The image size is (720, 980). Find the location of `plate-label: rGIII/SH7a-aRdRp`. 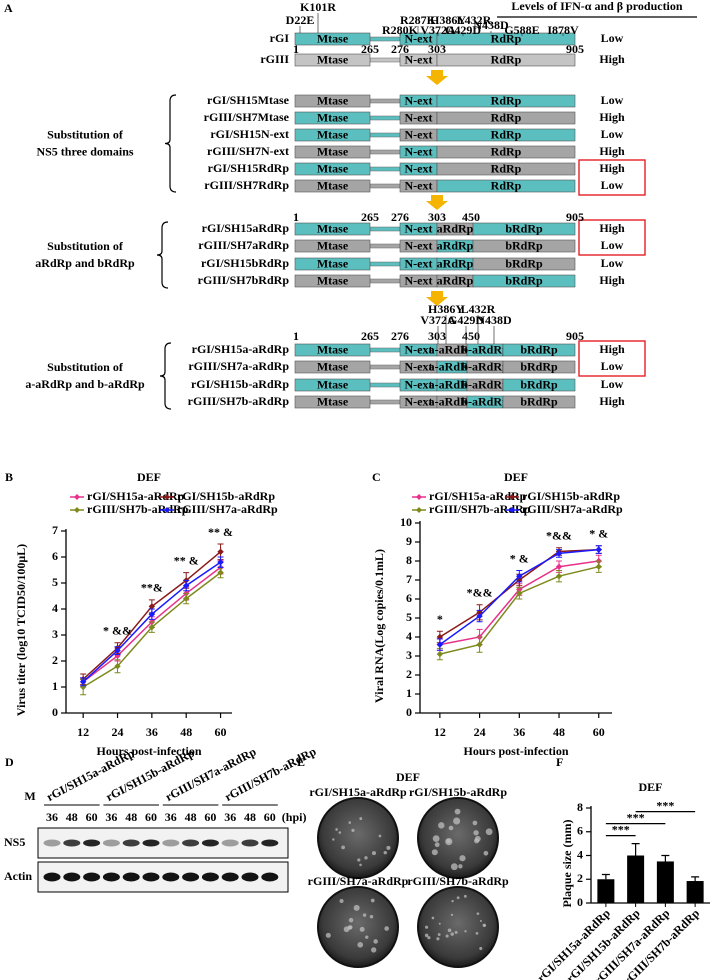

plate-label: rGIII/SH7a-aRdRp is located at coordinates (358, 881).